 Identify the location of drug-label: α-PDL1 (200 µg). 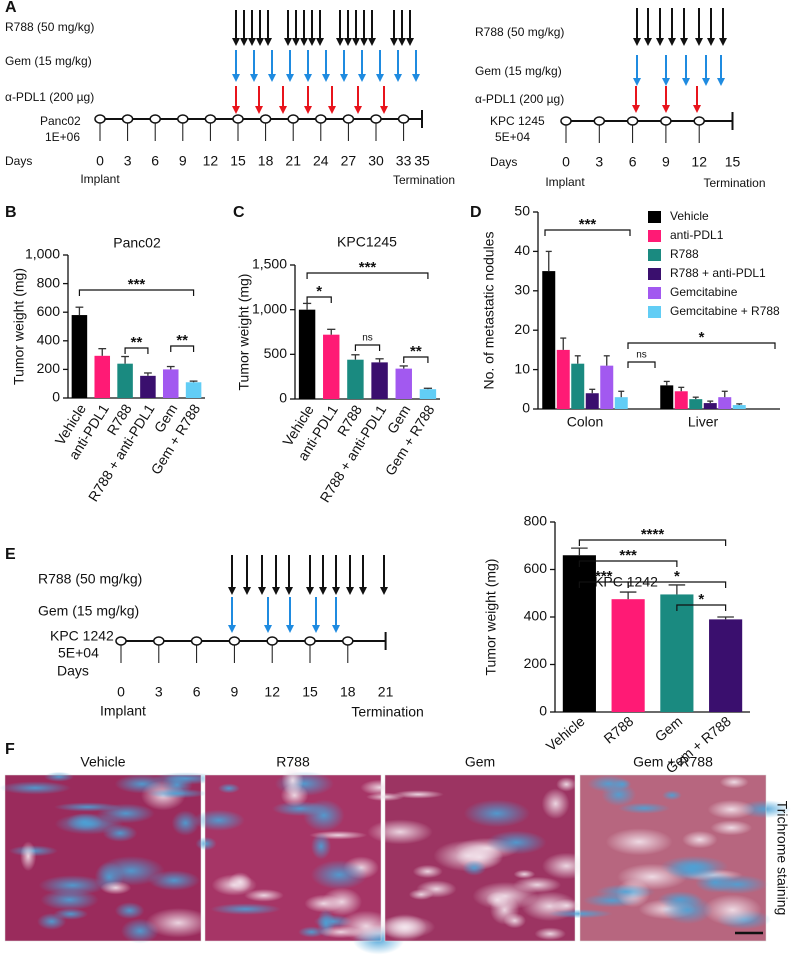
(49, 97).